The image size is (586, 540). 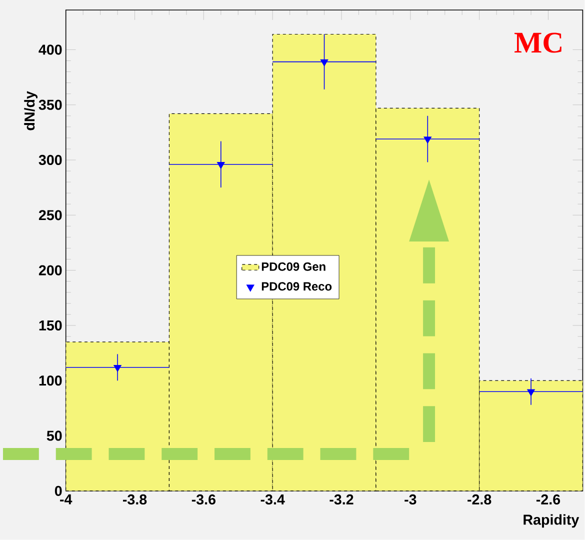 I want to click on annotation: MC, so click(x=538, y=42).